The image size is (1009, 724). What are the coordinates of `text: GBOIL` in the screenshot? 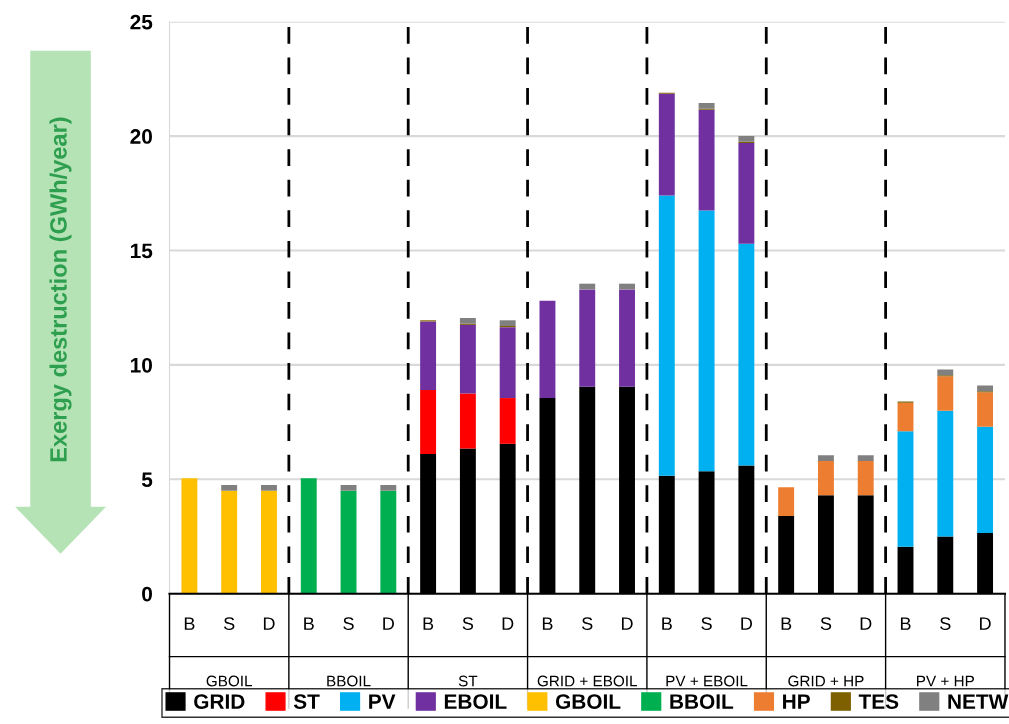 It's located at (229, 681).